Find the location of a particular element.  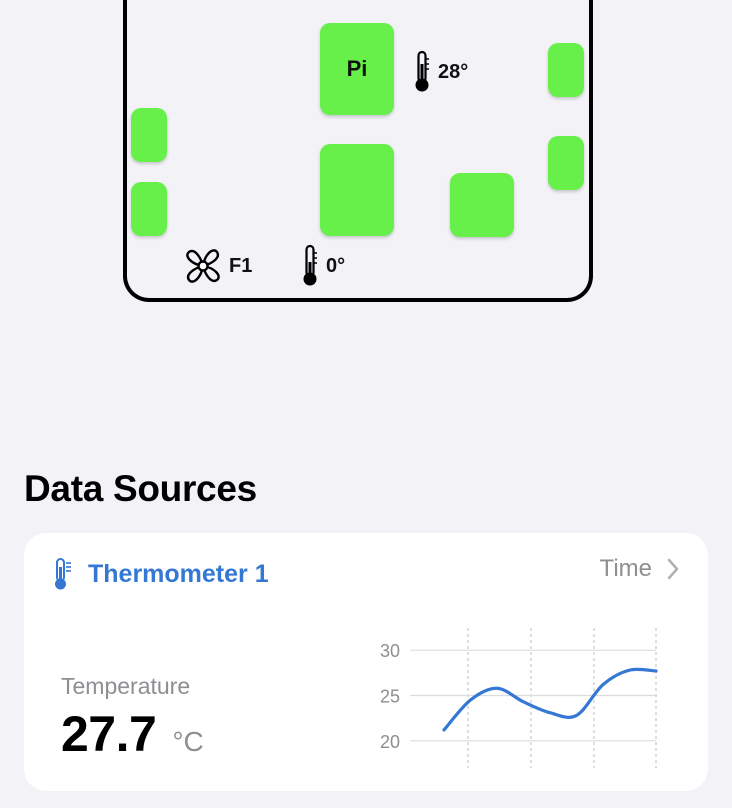

y-tick-label: 25 is located at coordinates (390, 697).